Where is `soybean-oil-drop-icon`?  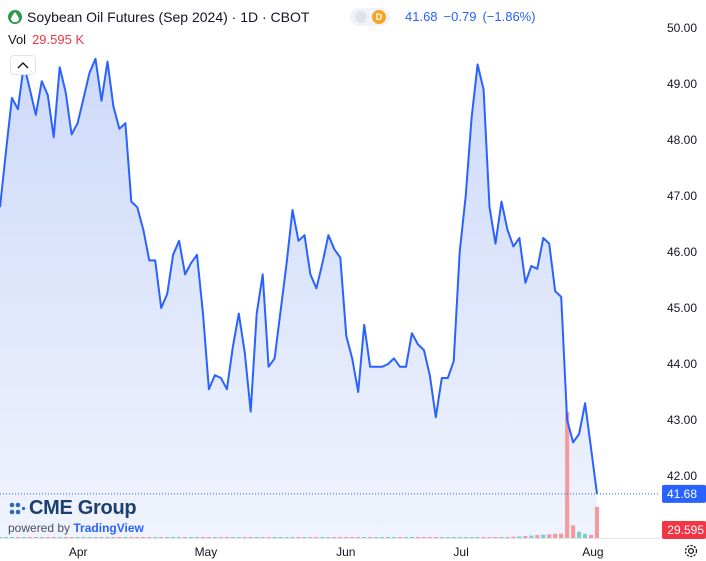
soybean-oil-drop-icon is located at coordinates (15, 17).